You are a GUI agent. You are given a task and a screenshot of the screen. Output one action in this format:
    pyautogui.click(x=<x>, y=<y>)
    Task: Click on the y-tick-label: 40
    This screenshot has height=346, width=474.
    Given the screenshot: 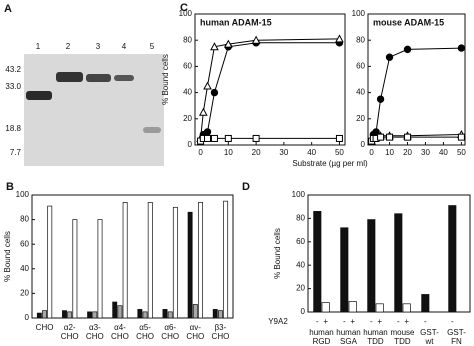 What is the action you would take?
    pyautogui.click(x=24, y=268)
    